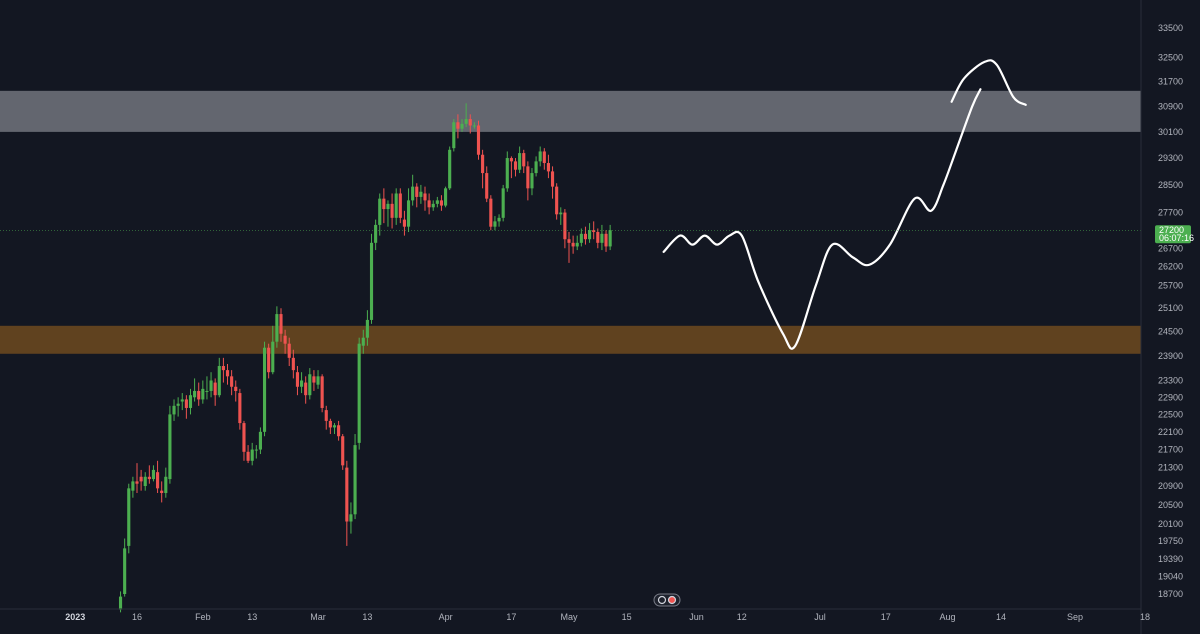 Image resolution: width=1200 pixels, height=634 pixels. Describe the element at coordinates (570, 339) in the screenshot. I see `support-zone` at that location.